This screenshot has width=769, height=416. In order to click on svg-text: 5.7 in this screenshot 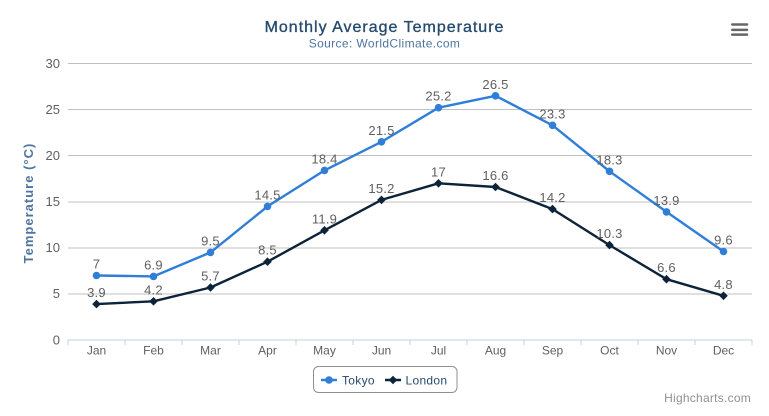, I will do `click(210, 276)`.